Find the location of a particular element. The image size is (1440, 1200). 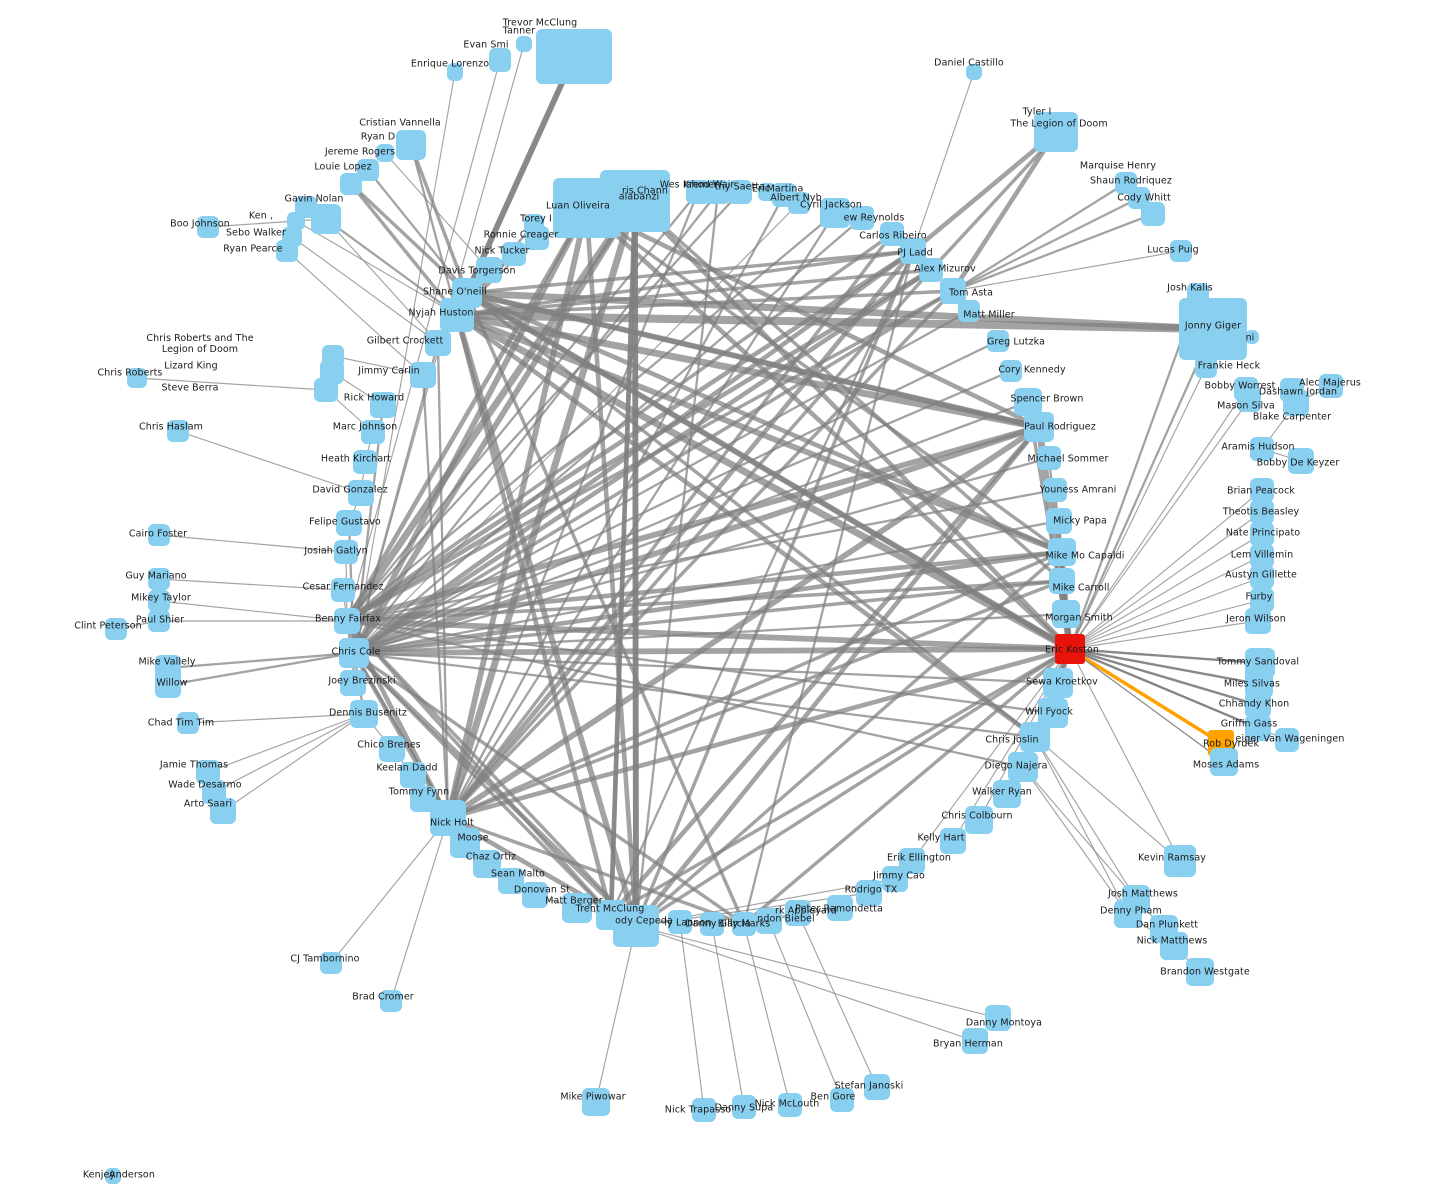

graph-node-blake-carpenter is located at coordinates (1296, 403).